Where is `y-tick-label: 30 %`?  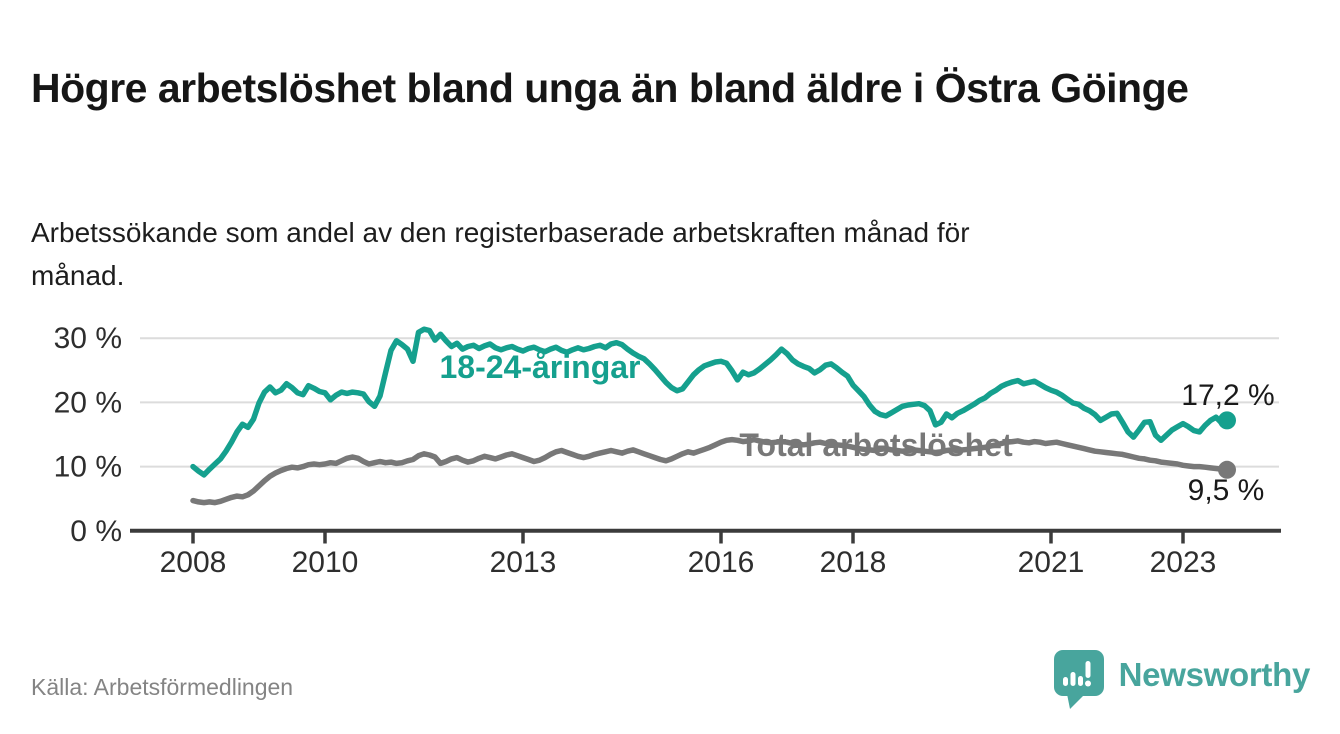 y-tick-label: 30 % is located at coordinates (88, 338).